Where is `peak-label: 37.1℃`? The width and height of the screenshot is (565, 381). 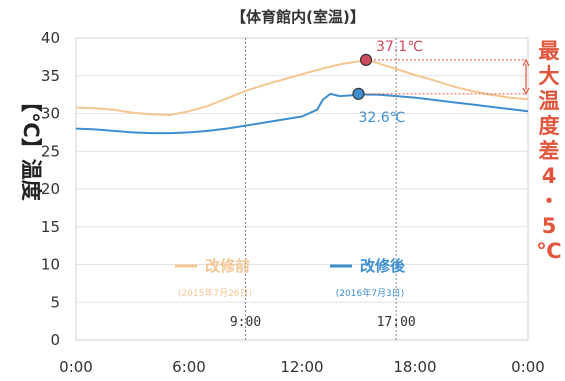
peak-label: 37.1℃ is located at coordinates (399, 47).